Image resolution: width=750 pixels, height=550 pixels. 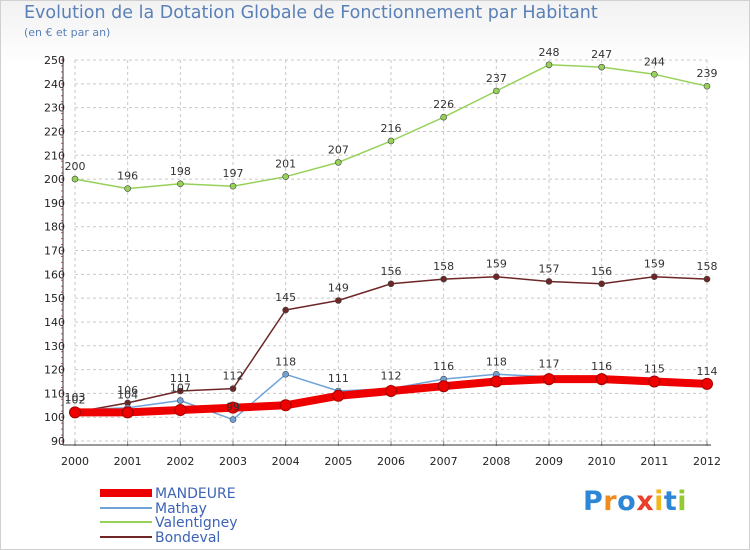 What do you see at coordinates (496, 361) in the screenshot?
I see `data-label-mathay: 118` at bounding box center [496, 361].